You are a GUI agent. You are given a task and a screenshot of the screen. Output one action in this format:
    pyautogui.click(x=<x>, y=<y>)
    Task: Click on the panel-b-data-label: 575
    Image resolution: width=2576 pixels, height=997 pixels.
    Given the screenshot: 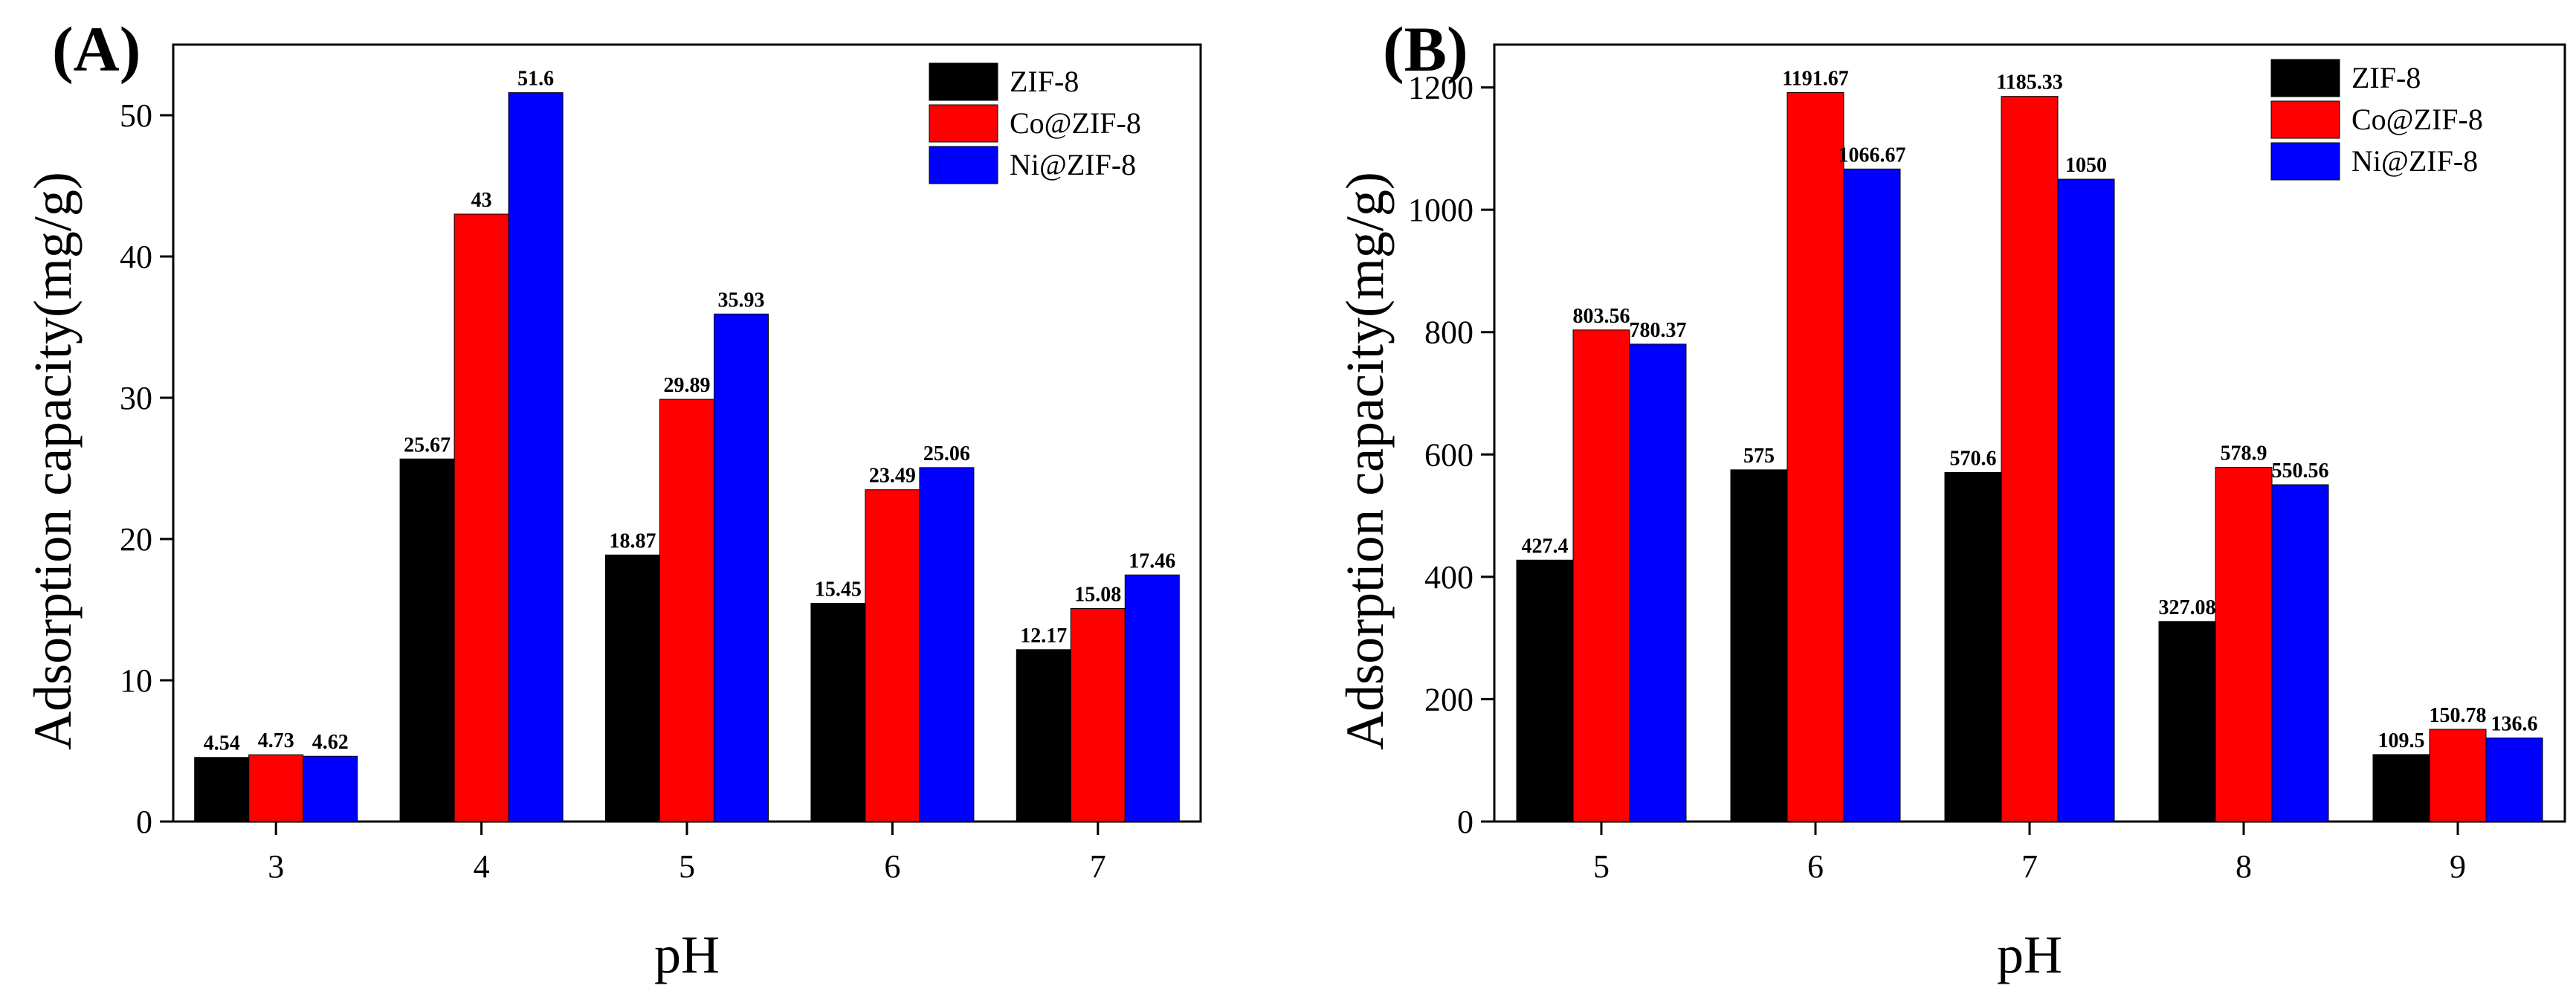 What is the action you would take?
    pyautogui.click(x=1759, y=456)
    